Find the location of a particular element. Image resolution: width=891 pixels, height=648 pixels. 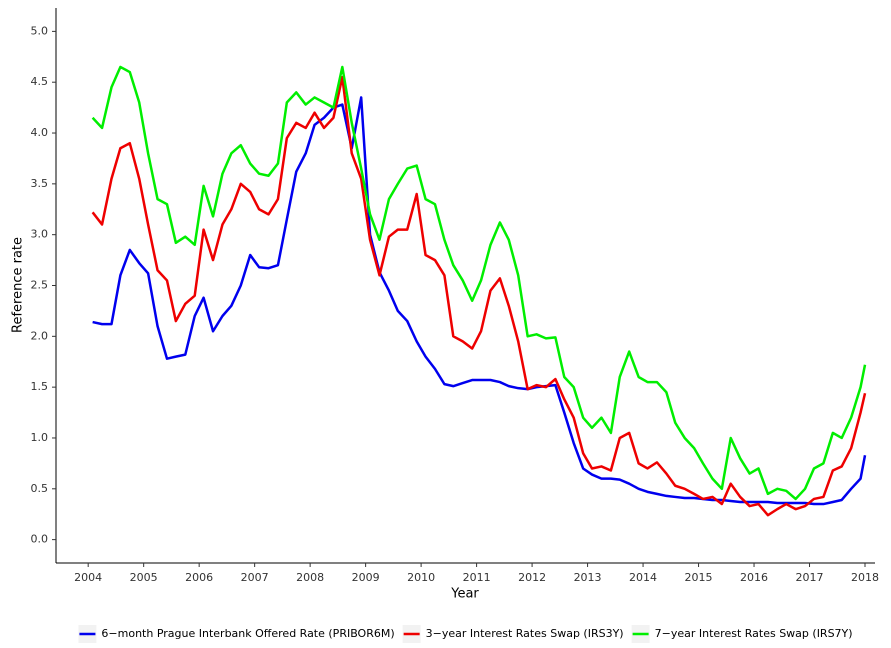

y-tick-label: 2.0 is located at coordinates (40, 335).